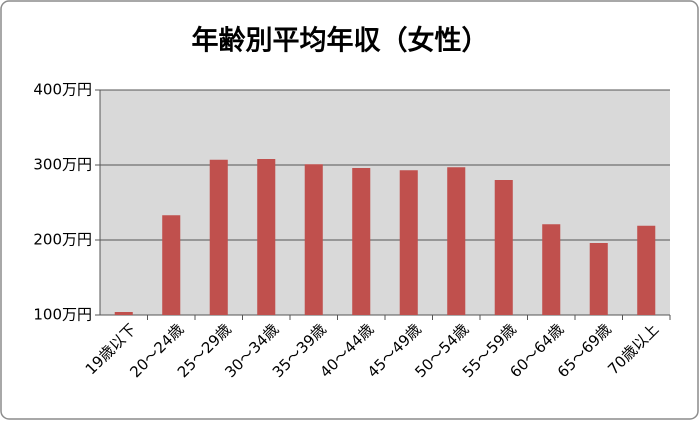 The image size is (700, 425). I want to click on y-tick-label: 100万円, so click(62, 315).